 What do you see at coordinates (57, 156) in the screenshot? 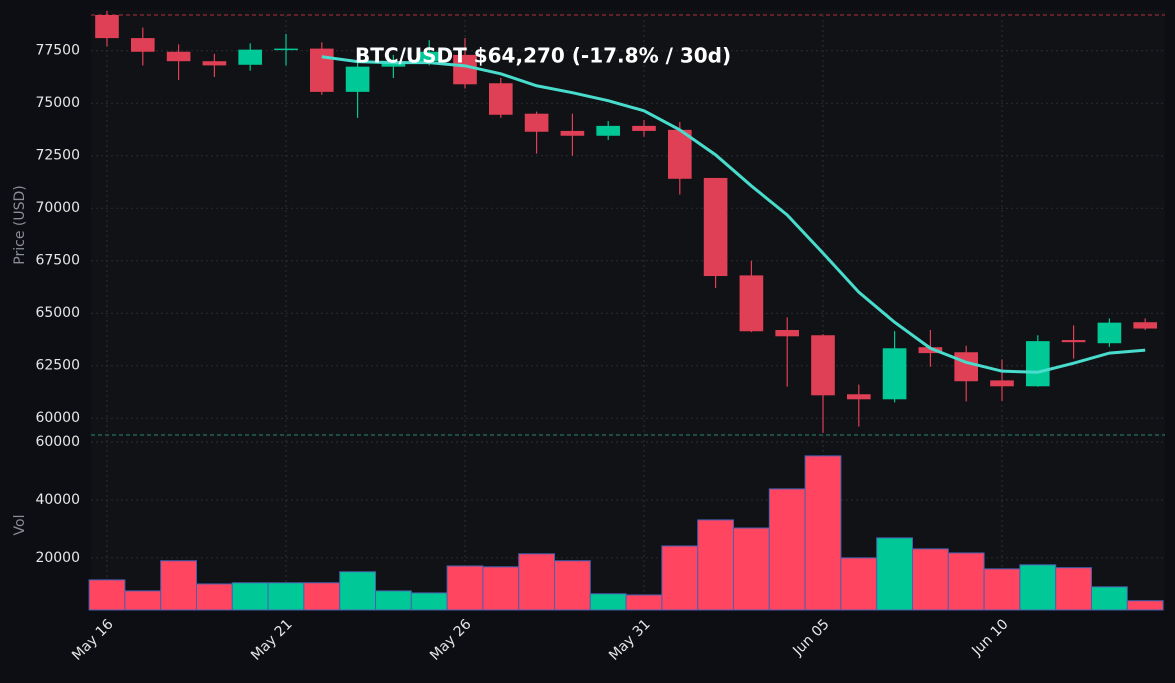
I see `y-tick-label: 72500` at bounding box center [57, 156].